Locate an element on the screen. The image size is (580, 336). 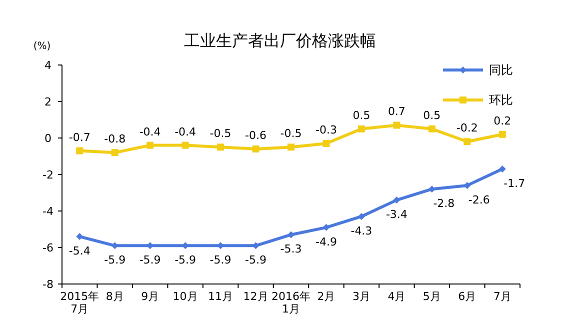
x-tick-label: 7月 is located at coordinates (502, 296).